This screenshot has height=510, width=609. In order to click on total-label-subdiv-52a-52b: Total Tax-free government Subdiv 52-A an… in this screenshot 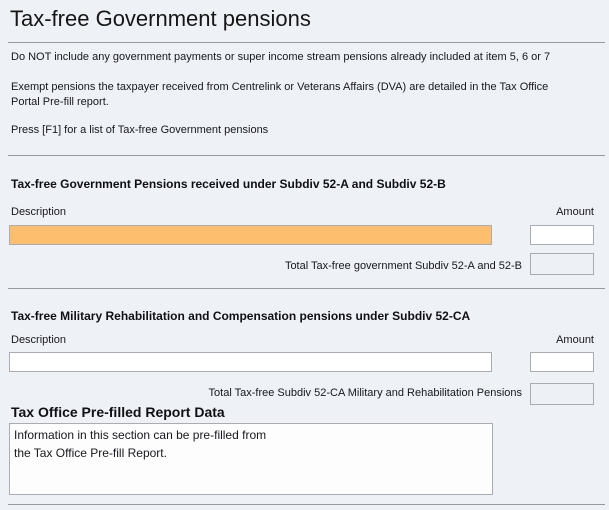, I will do `click(403, 266)`.